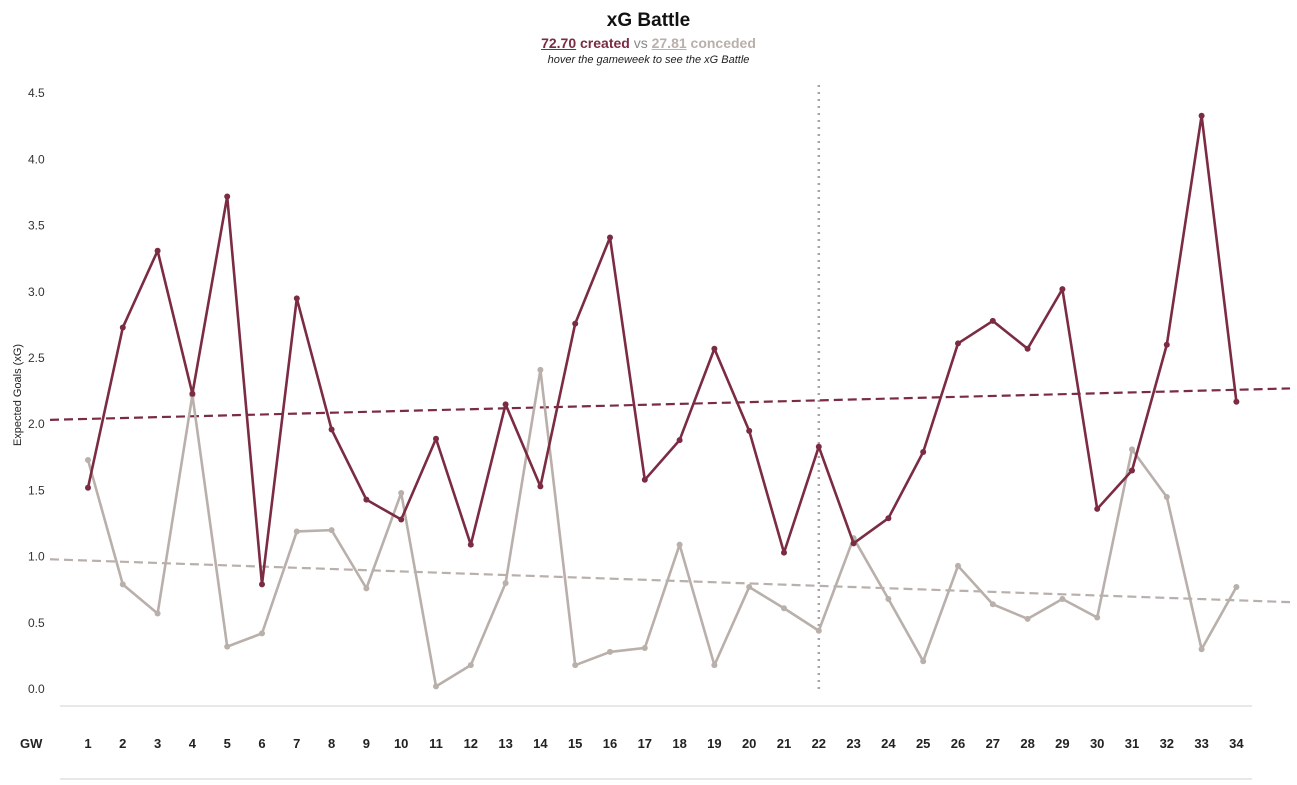 This screenshot has height=785, width=1297. Describe the element at coordinates (679, 743) in the screenshot. I see `gameweek-label: 18` at that location.